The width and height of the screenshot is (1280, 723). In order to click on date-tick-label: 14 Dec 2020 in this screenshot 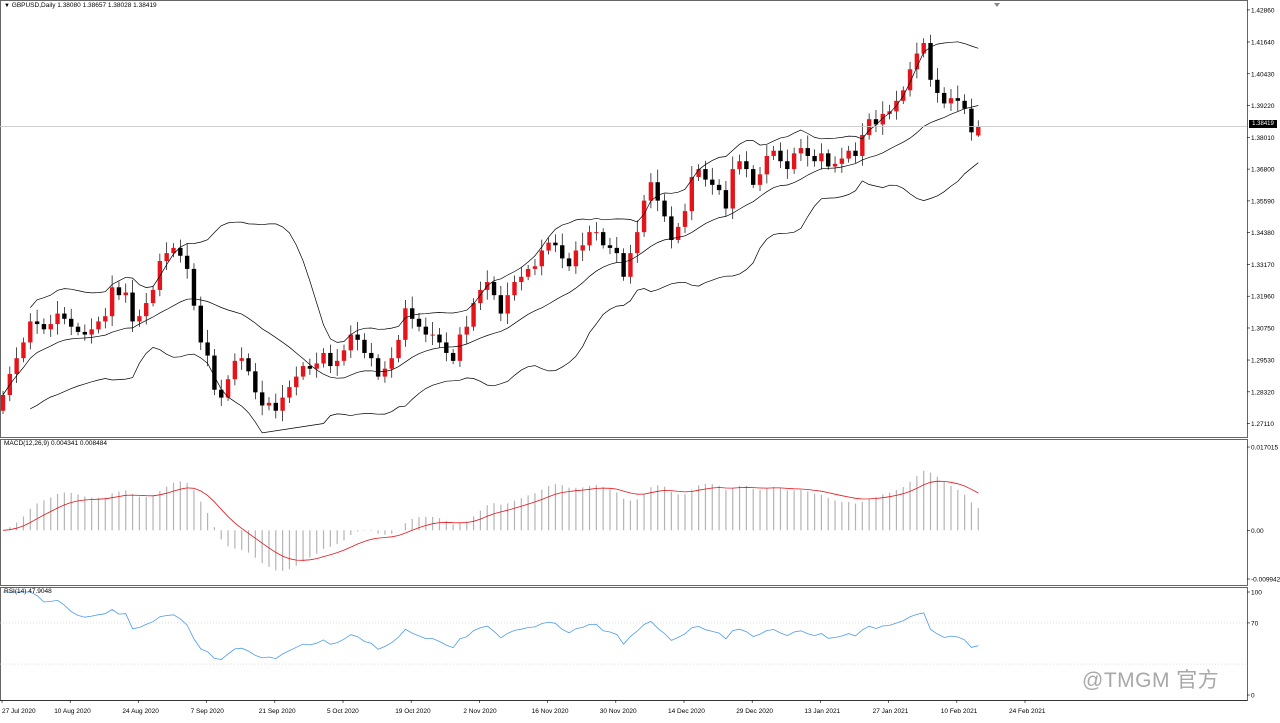, I will do `click(686, 711)`.